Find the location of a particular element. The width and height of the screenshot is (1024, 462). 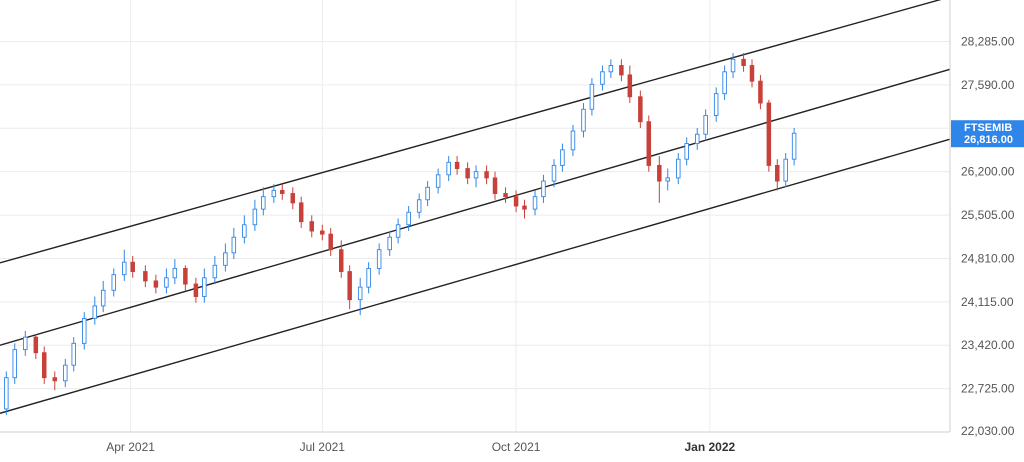

y-tick-label: 26,200.00 is located at coordinates (988, 172).